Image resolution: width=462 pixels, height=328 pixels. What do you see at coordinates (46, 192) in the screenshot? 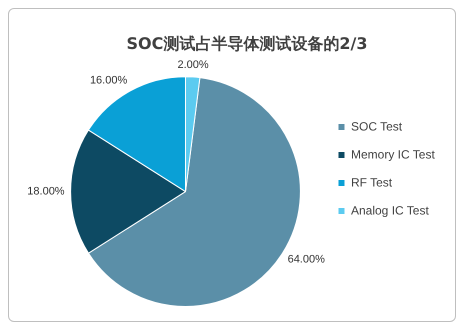
I see `data-label: 18.00%` at bounding box center [46, 192].